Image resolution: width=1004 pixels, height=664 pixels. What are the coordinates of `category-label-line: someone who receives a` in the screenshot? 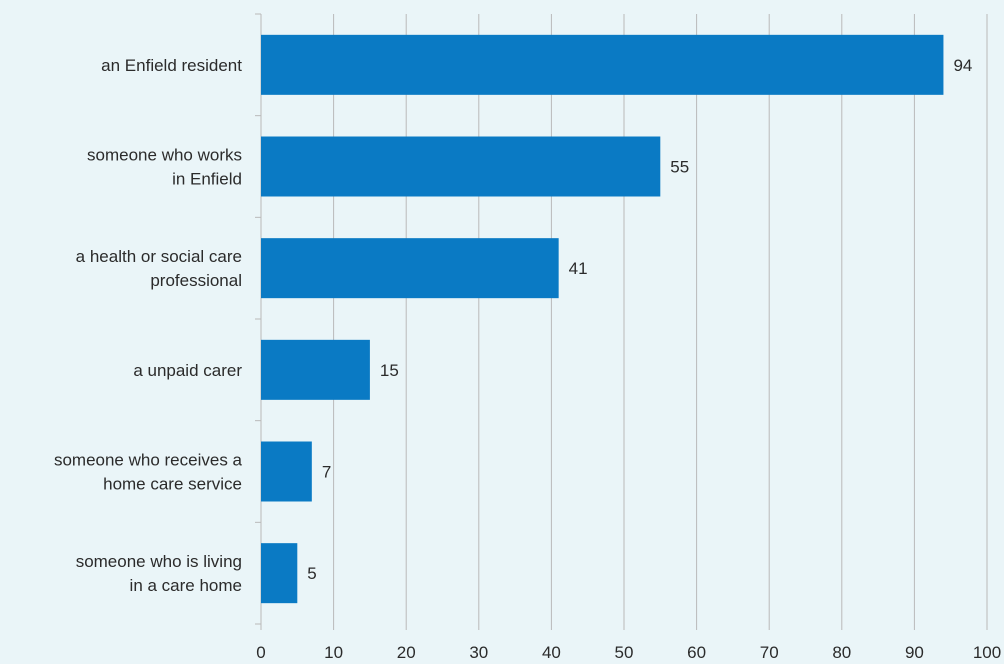 It's located at (148, 460).